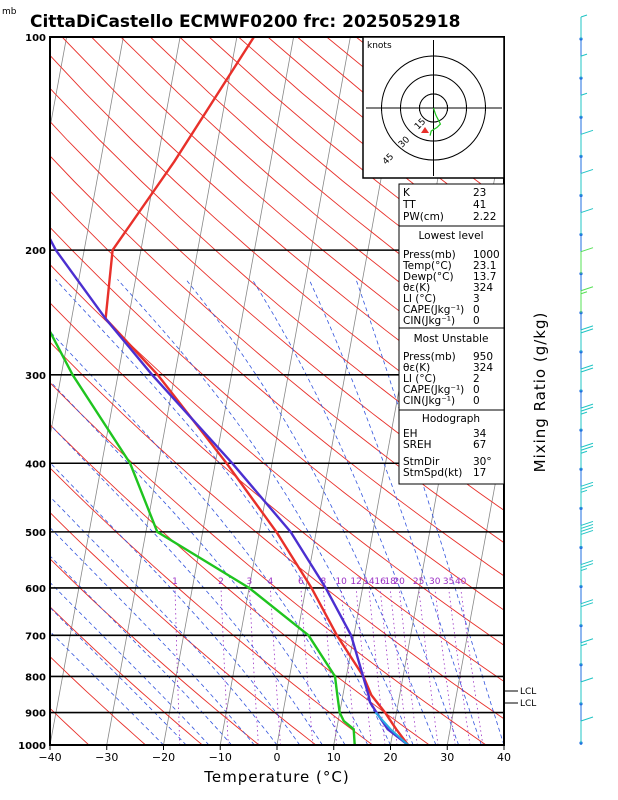 The image size is (618, 800). I want to click on wind-profile, so click(586, 379).